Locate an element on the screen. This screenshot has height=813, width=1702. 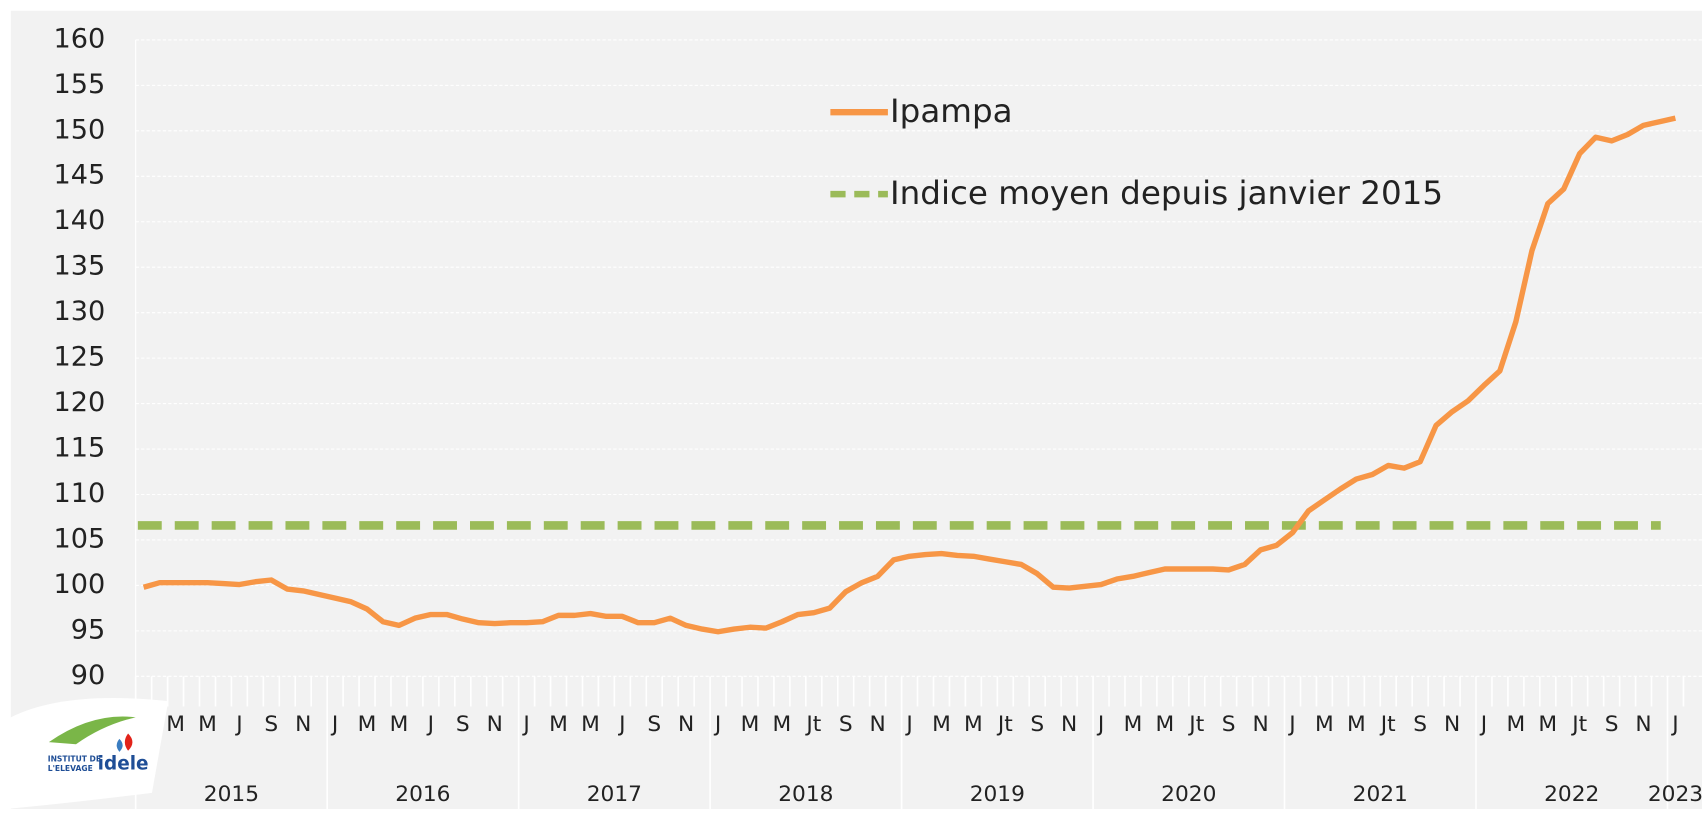
year-label: 2016 is located at coordinates (422, 794).